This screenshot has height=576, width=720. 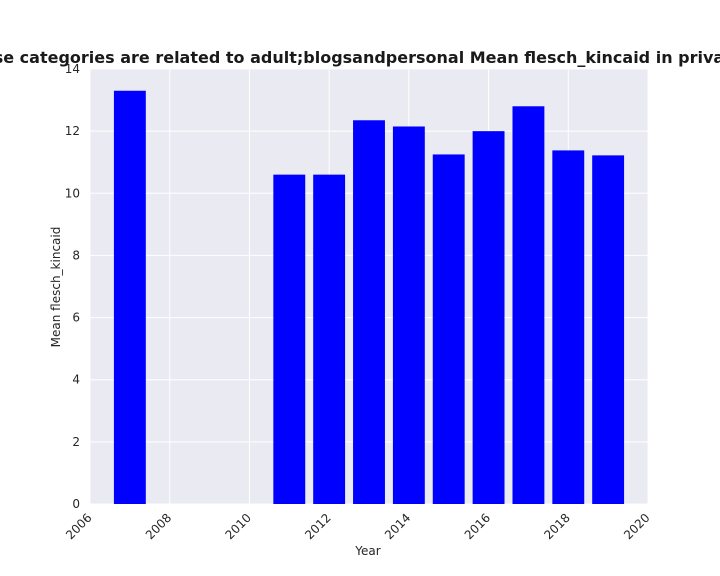 I want to click on bar-2013, so click(x=369, y=312).